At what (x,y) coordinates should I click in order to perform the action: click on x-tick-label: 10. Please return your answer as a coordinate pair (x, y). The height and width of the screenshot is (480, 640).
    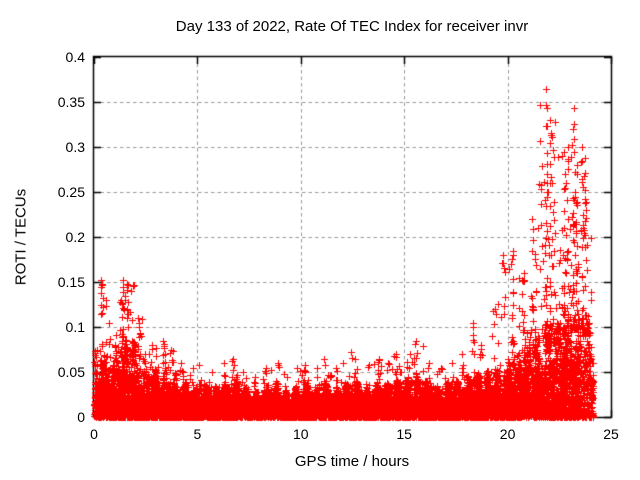
    Looking at the image, I should click on (301, 434).